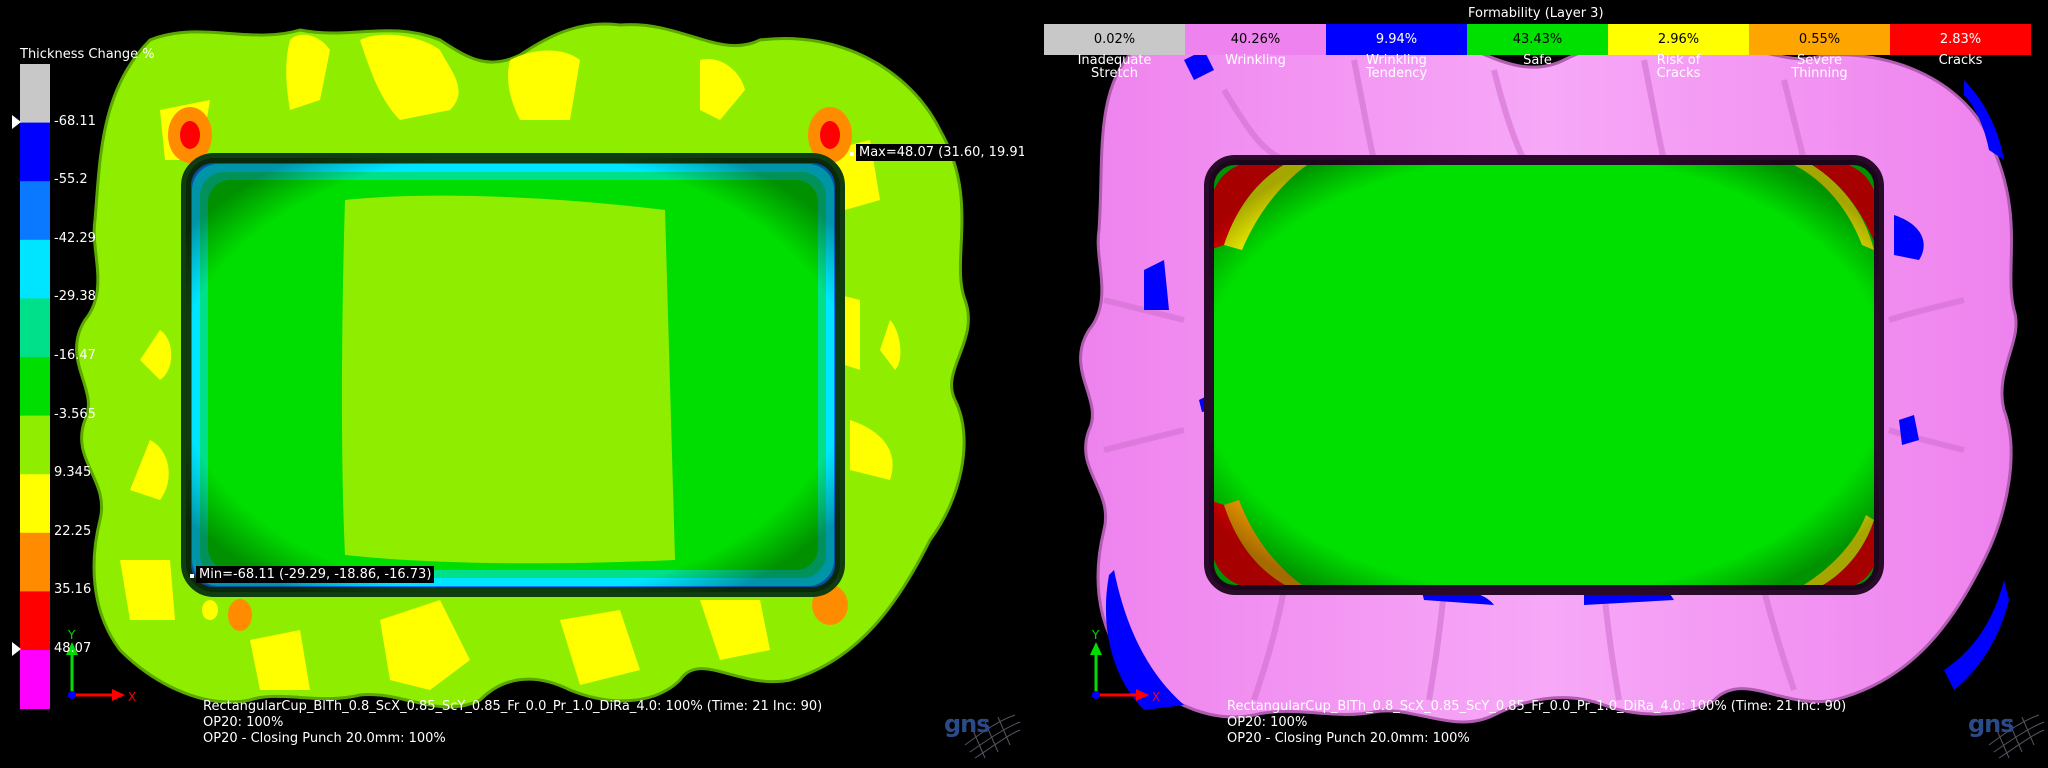  Describe the element at coordinates (312, 574) in the screenshot. I see `min-value-tag: Min=-68.11 (-29.29, -18.86, -16.73)` at that location.